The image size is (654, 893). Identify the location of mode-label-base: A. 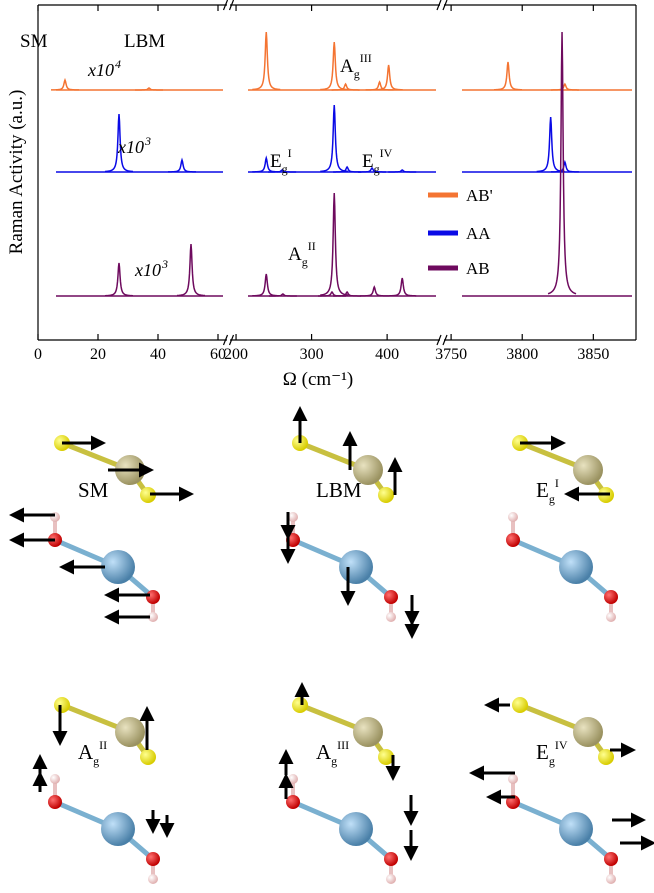
(324, 752).